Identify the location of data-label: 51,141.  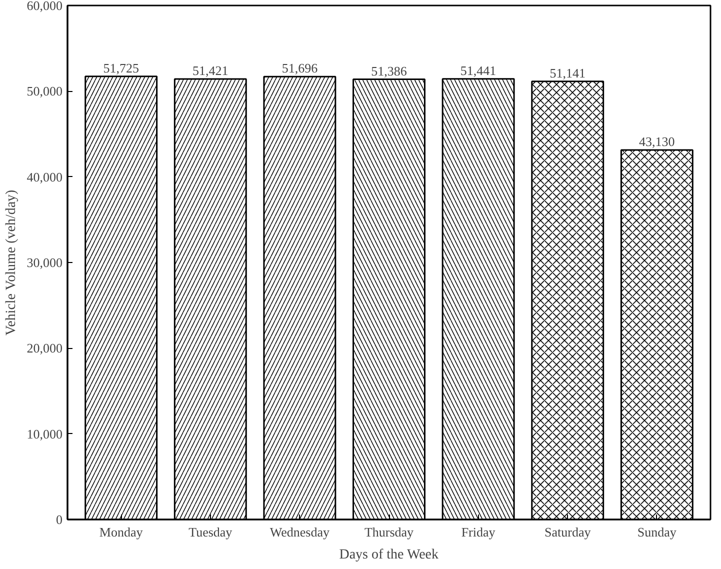
(568, 72).